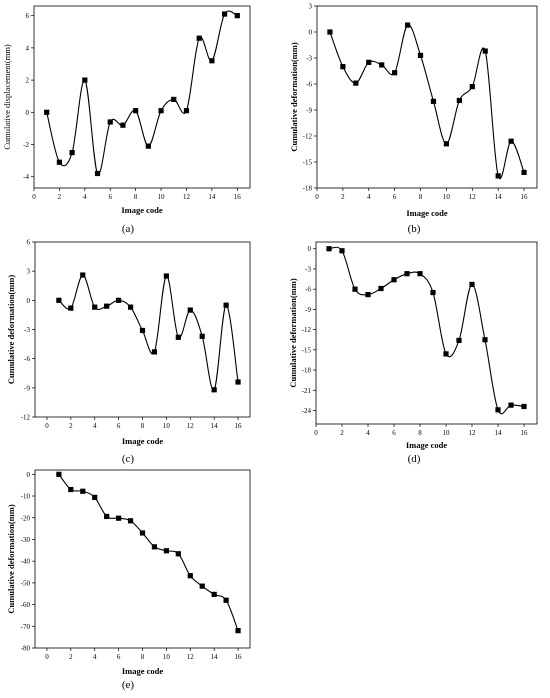 The width and height of the screenshot is (550, 698). What do you see at coordinates (26, 540) in the screenshot?
I see `y-tick-label: -30` at bounding box center [26, 540].